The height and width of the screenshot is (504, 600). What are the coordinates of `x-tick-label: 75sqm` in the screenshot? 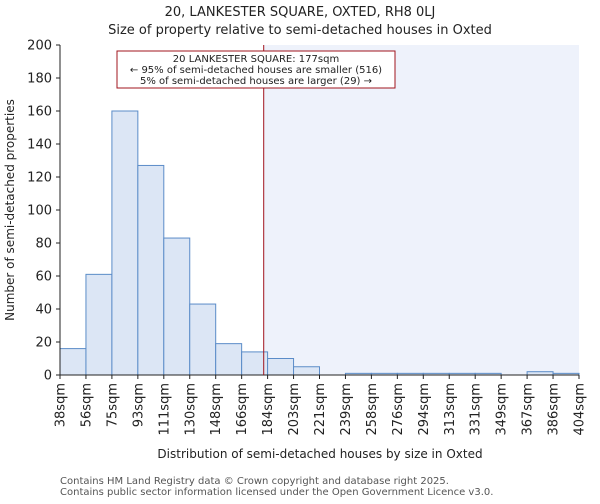 It's located at (112, 405).